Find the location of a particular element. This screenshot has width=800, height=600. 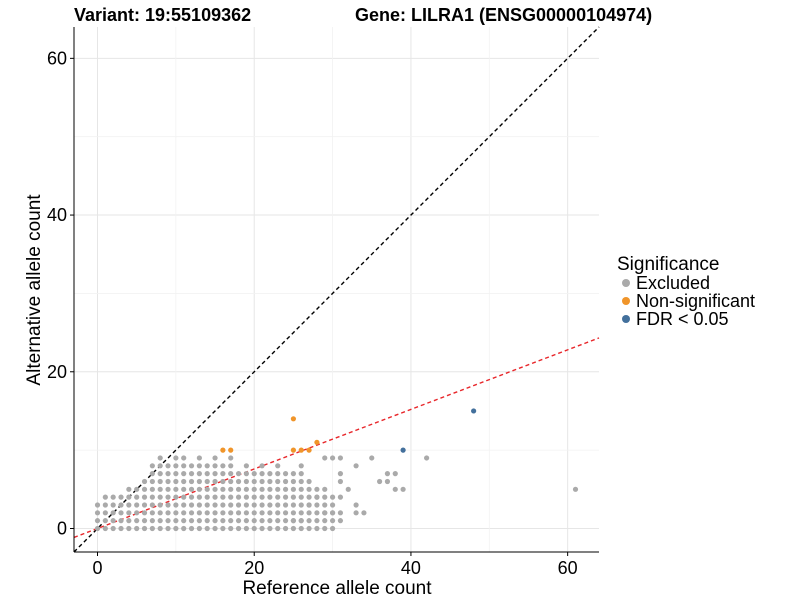

y-tick-label: 20 is located at coordinates (57, 372).